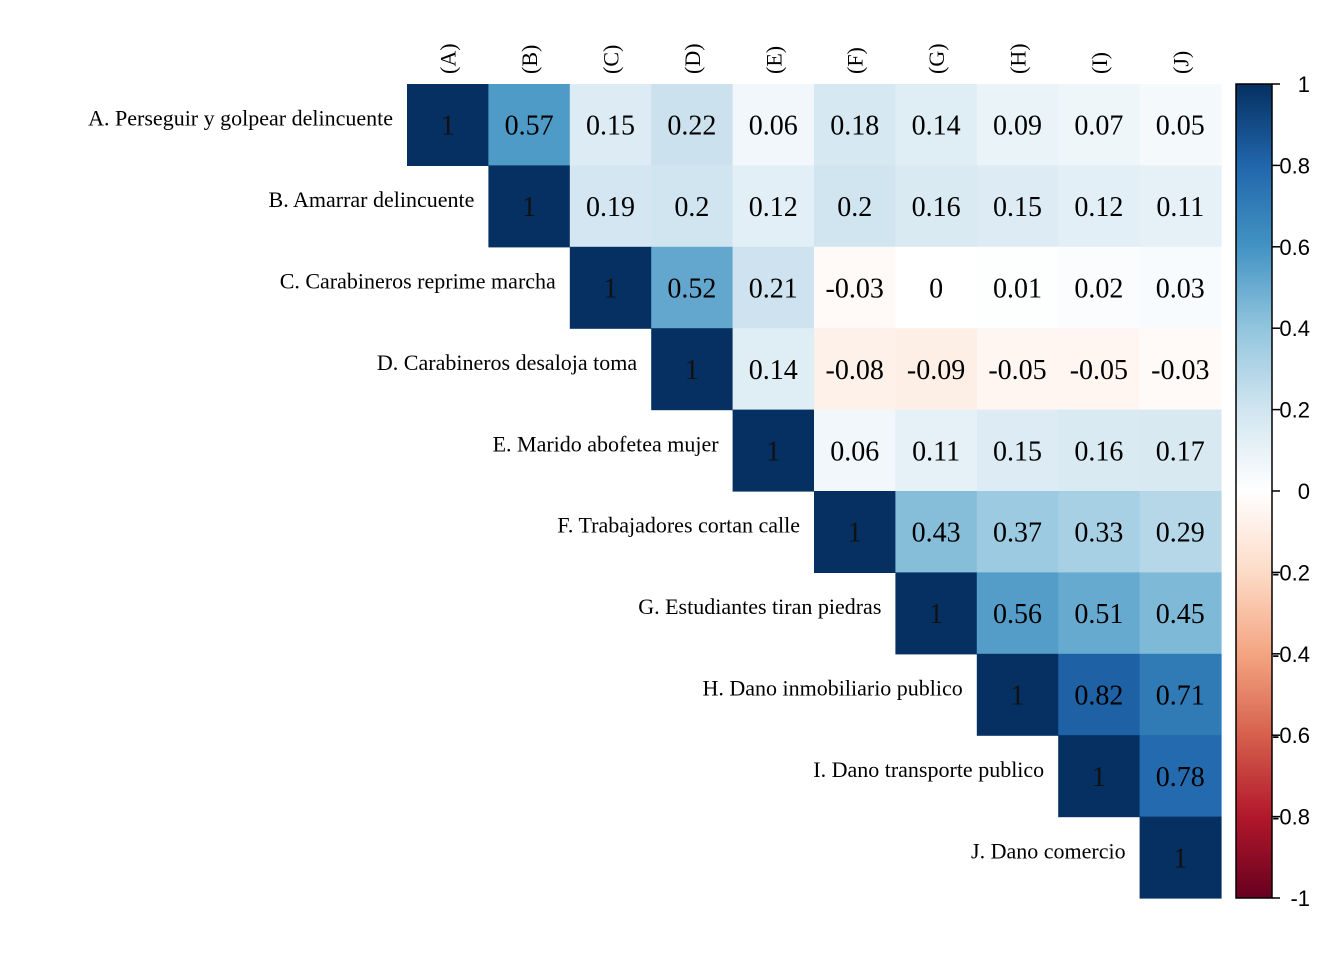  I want to click on cell-value-label: 0.2, so click(691, 207).